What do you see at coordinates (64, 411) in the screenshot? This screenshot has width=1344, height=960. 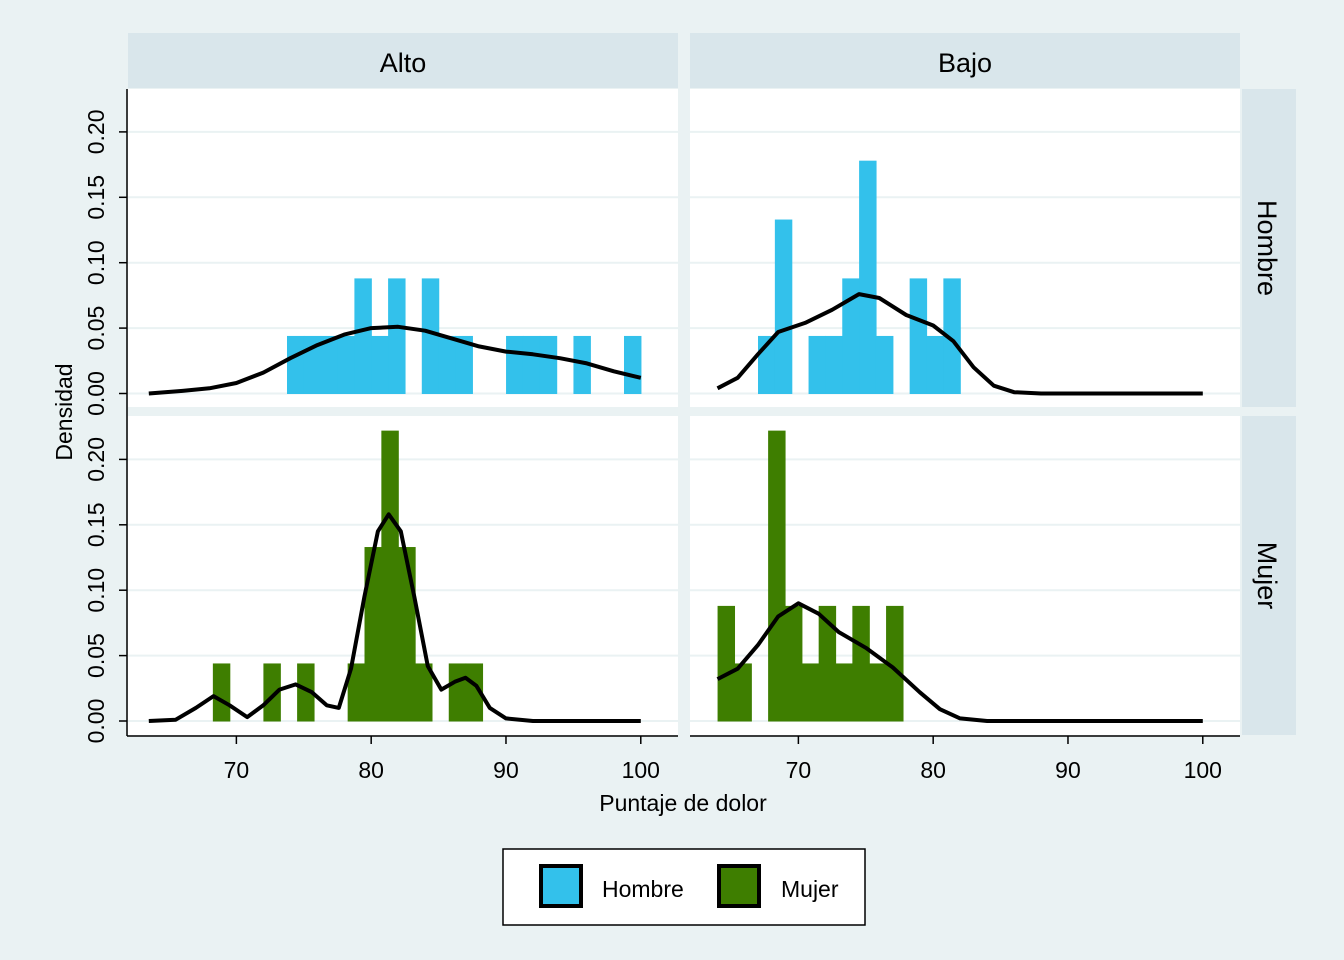 I see `y-axis-label: Densidad` at bounding box center [64, 411].